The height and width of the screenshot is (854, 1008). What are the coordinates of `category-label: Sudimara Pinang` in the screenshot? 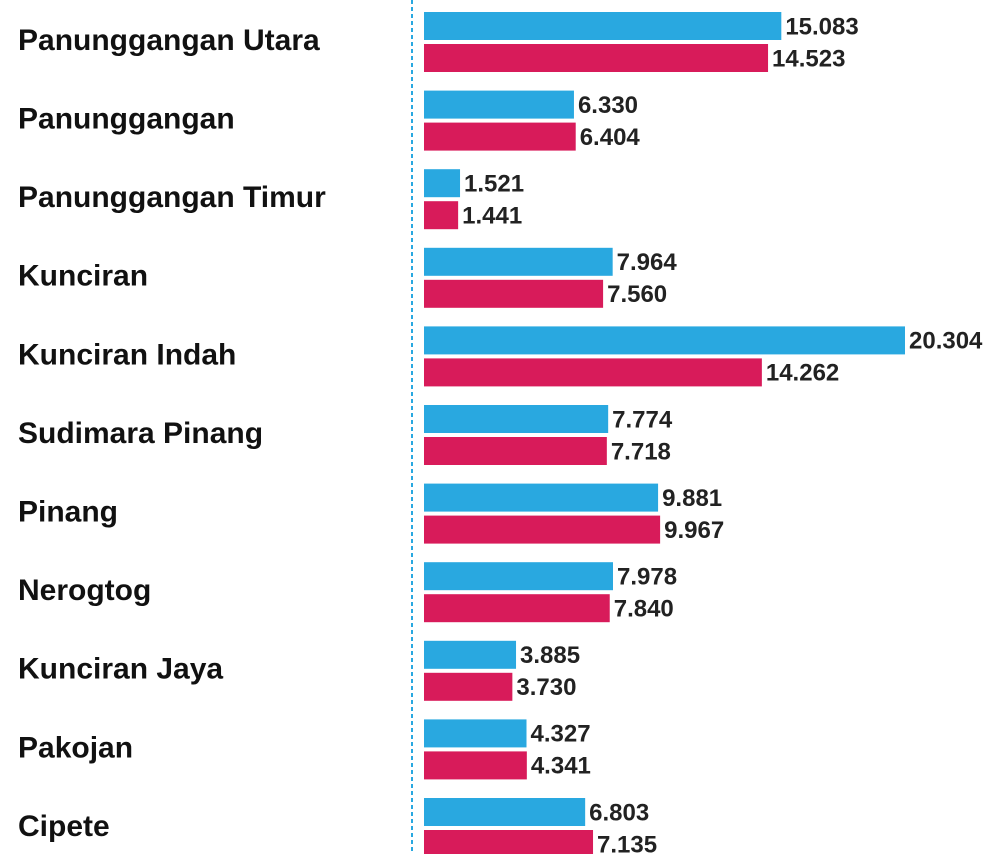 It's located at (140, 433).